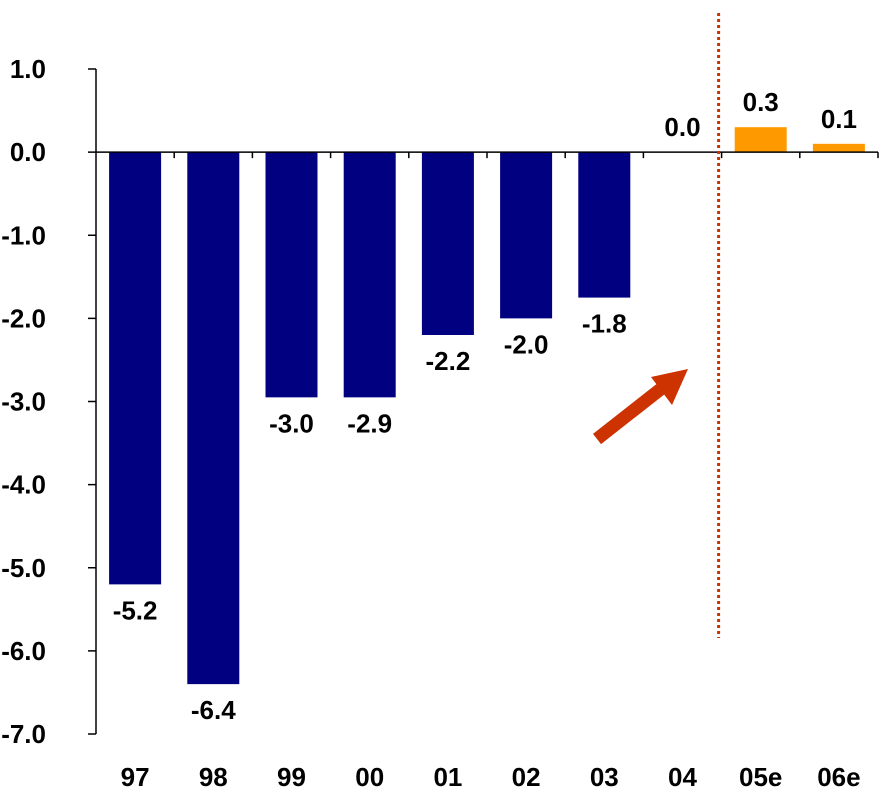 The width and height of the screenshot is (885, 791). What do you see at coordinates (23, 651) in the screenshot?
I see `y-tick-label: -6.0` at bounding box center [23, 651].